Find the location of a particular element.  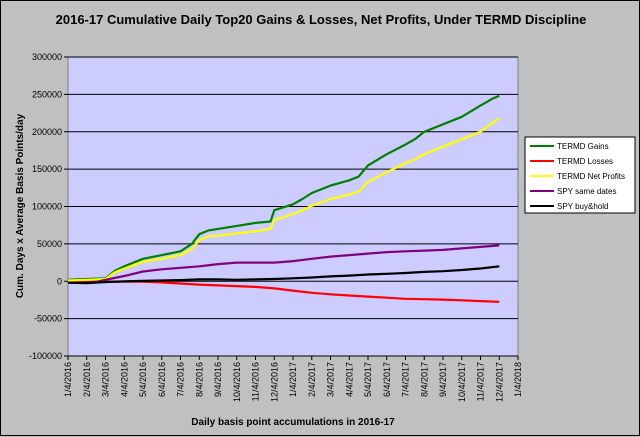

x-tick-label: 4/4/2016 is located at coordinates (124, 379).